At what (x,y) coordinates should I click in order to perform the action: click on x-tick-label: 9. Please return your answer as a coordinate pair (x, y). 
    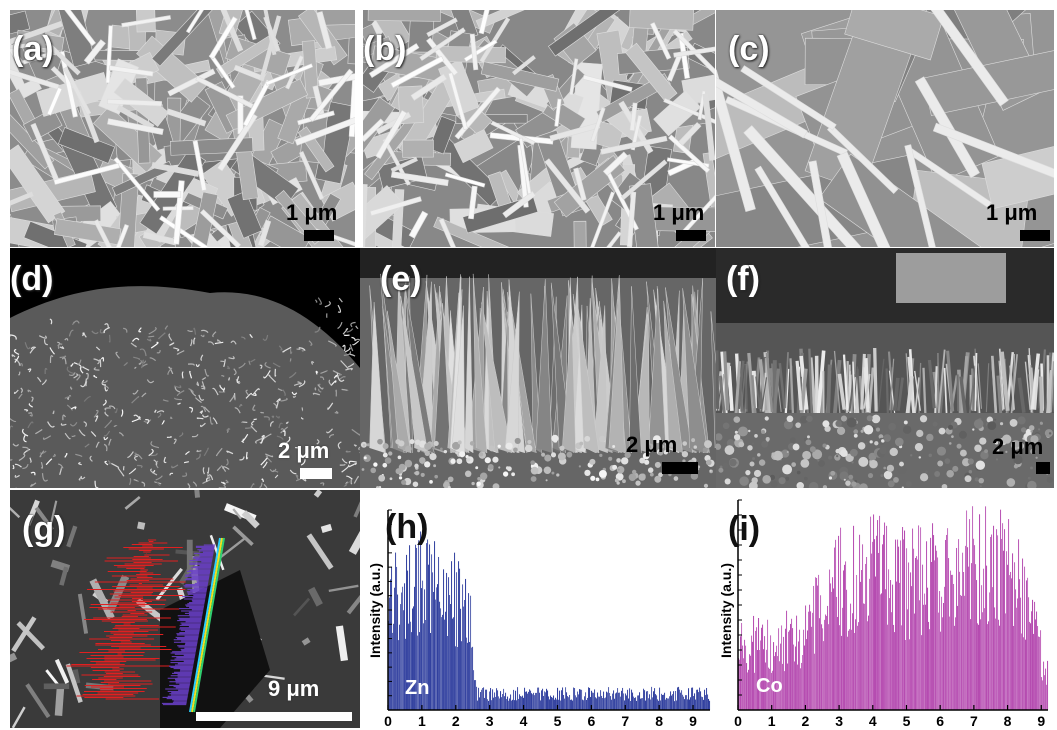
    Looking at the image, I should click on (1041, 721).